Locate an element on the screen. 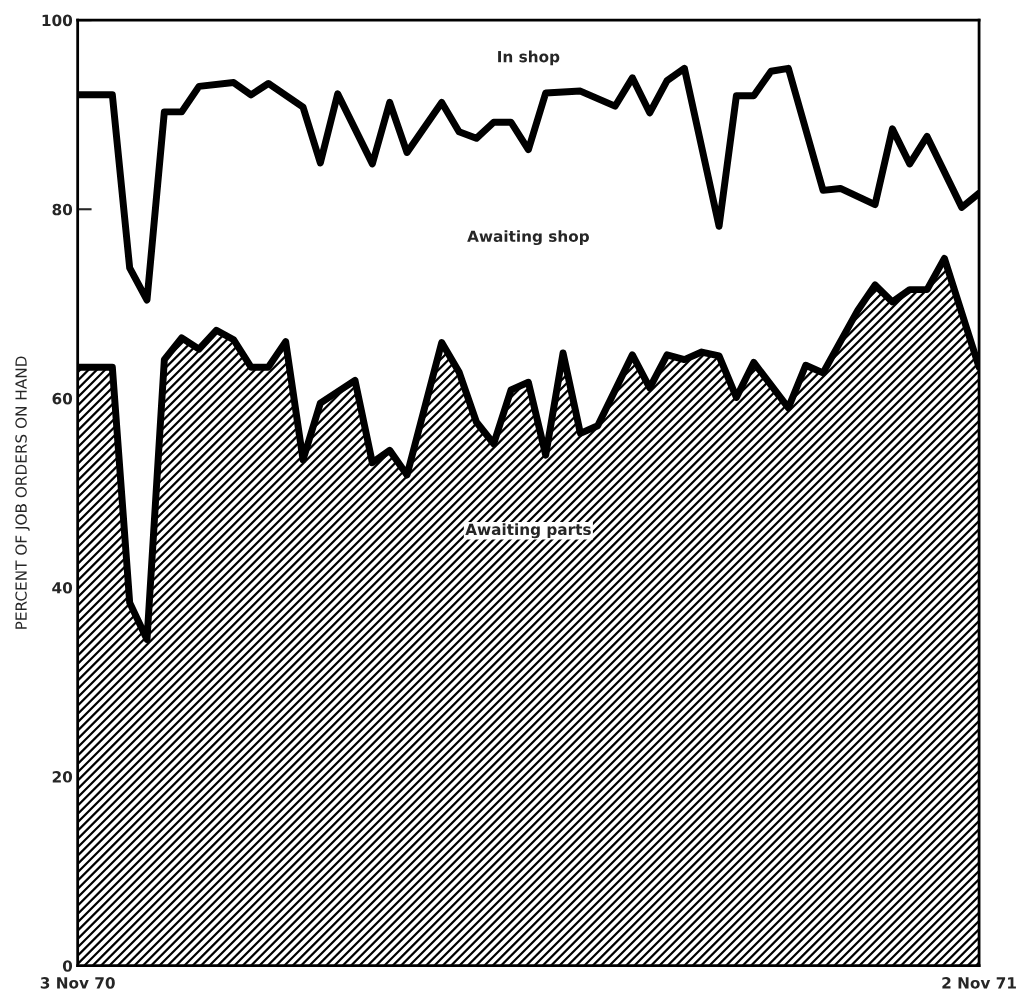 Image resolution: width=1022 pixels, height=1007 pixels. x-tick-label: 3 Nov 70 is located at coordinates (77, 983).